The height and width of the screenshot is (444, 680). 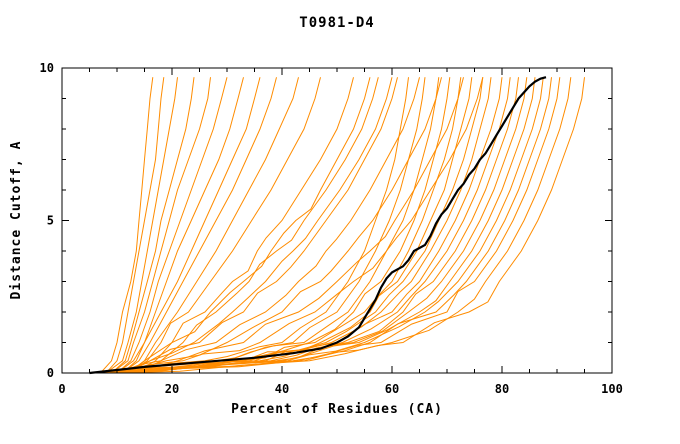 I want to click on y-tick-label: 10, so click(x=47, y=68).